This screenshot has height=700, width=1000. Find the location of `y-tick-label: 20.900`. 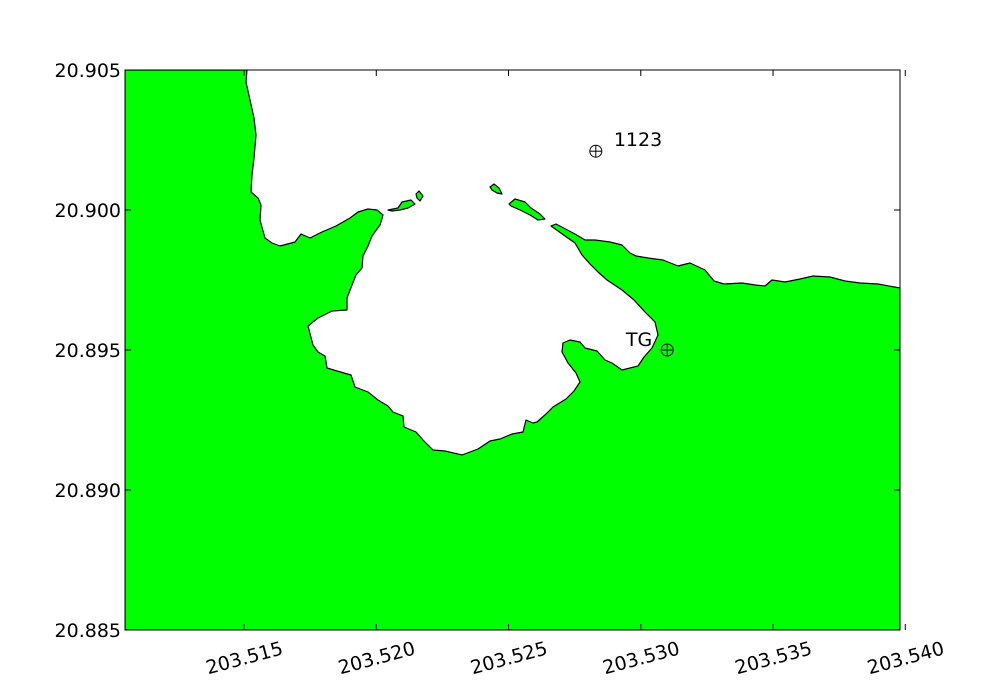

y-tick-label: 20.900 is located at coordinates (88, 211).